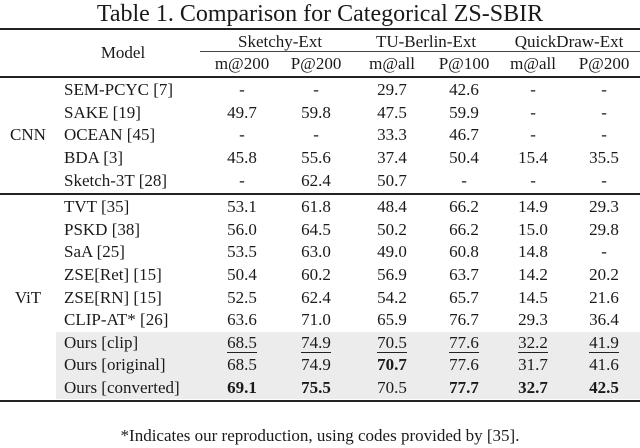 Image resolution: width=640 pixels, height=448 pixels. What do you see at coordinates (392, 275) in the screenshot?
I see `metric-value: 56.9` at bounding box center [392, 275].